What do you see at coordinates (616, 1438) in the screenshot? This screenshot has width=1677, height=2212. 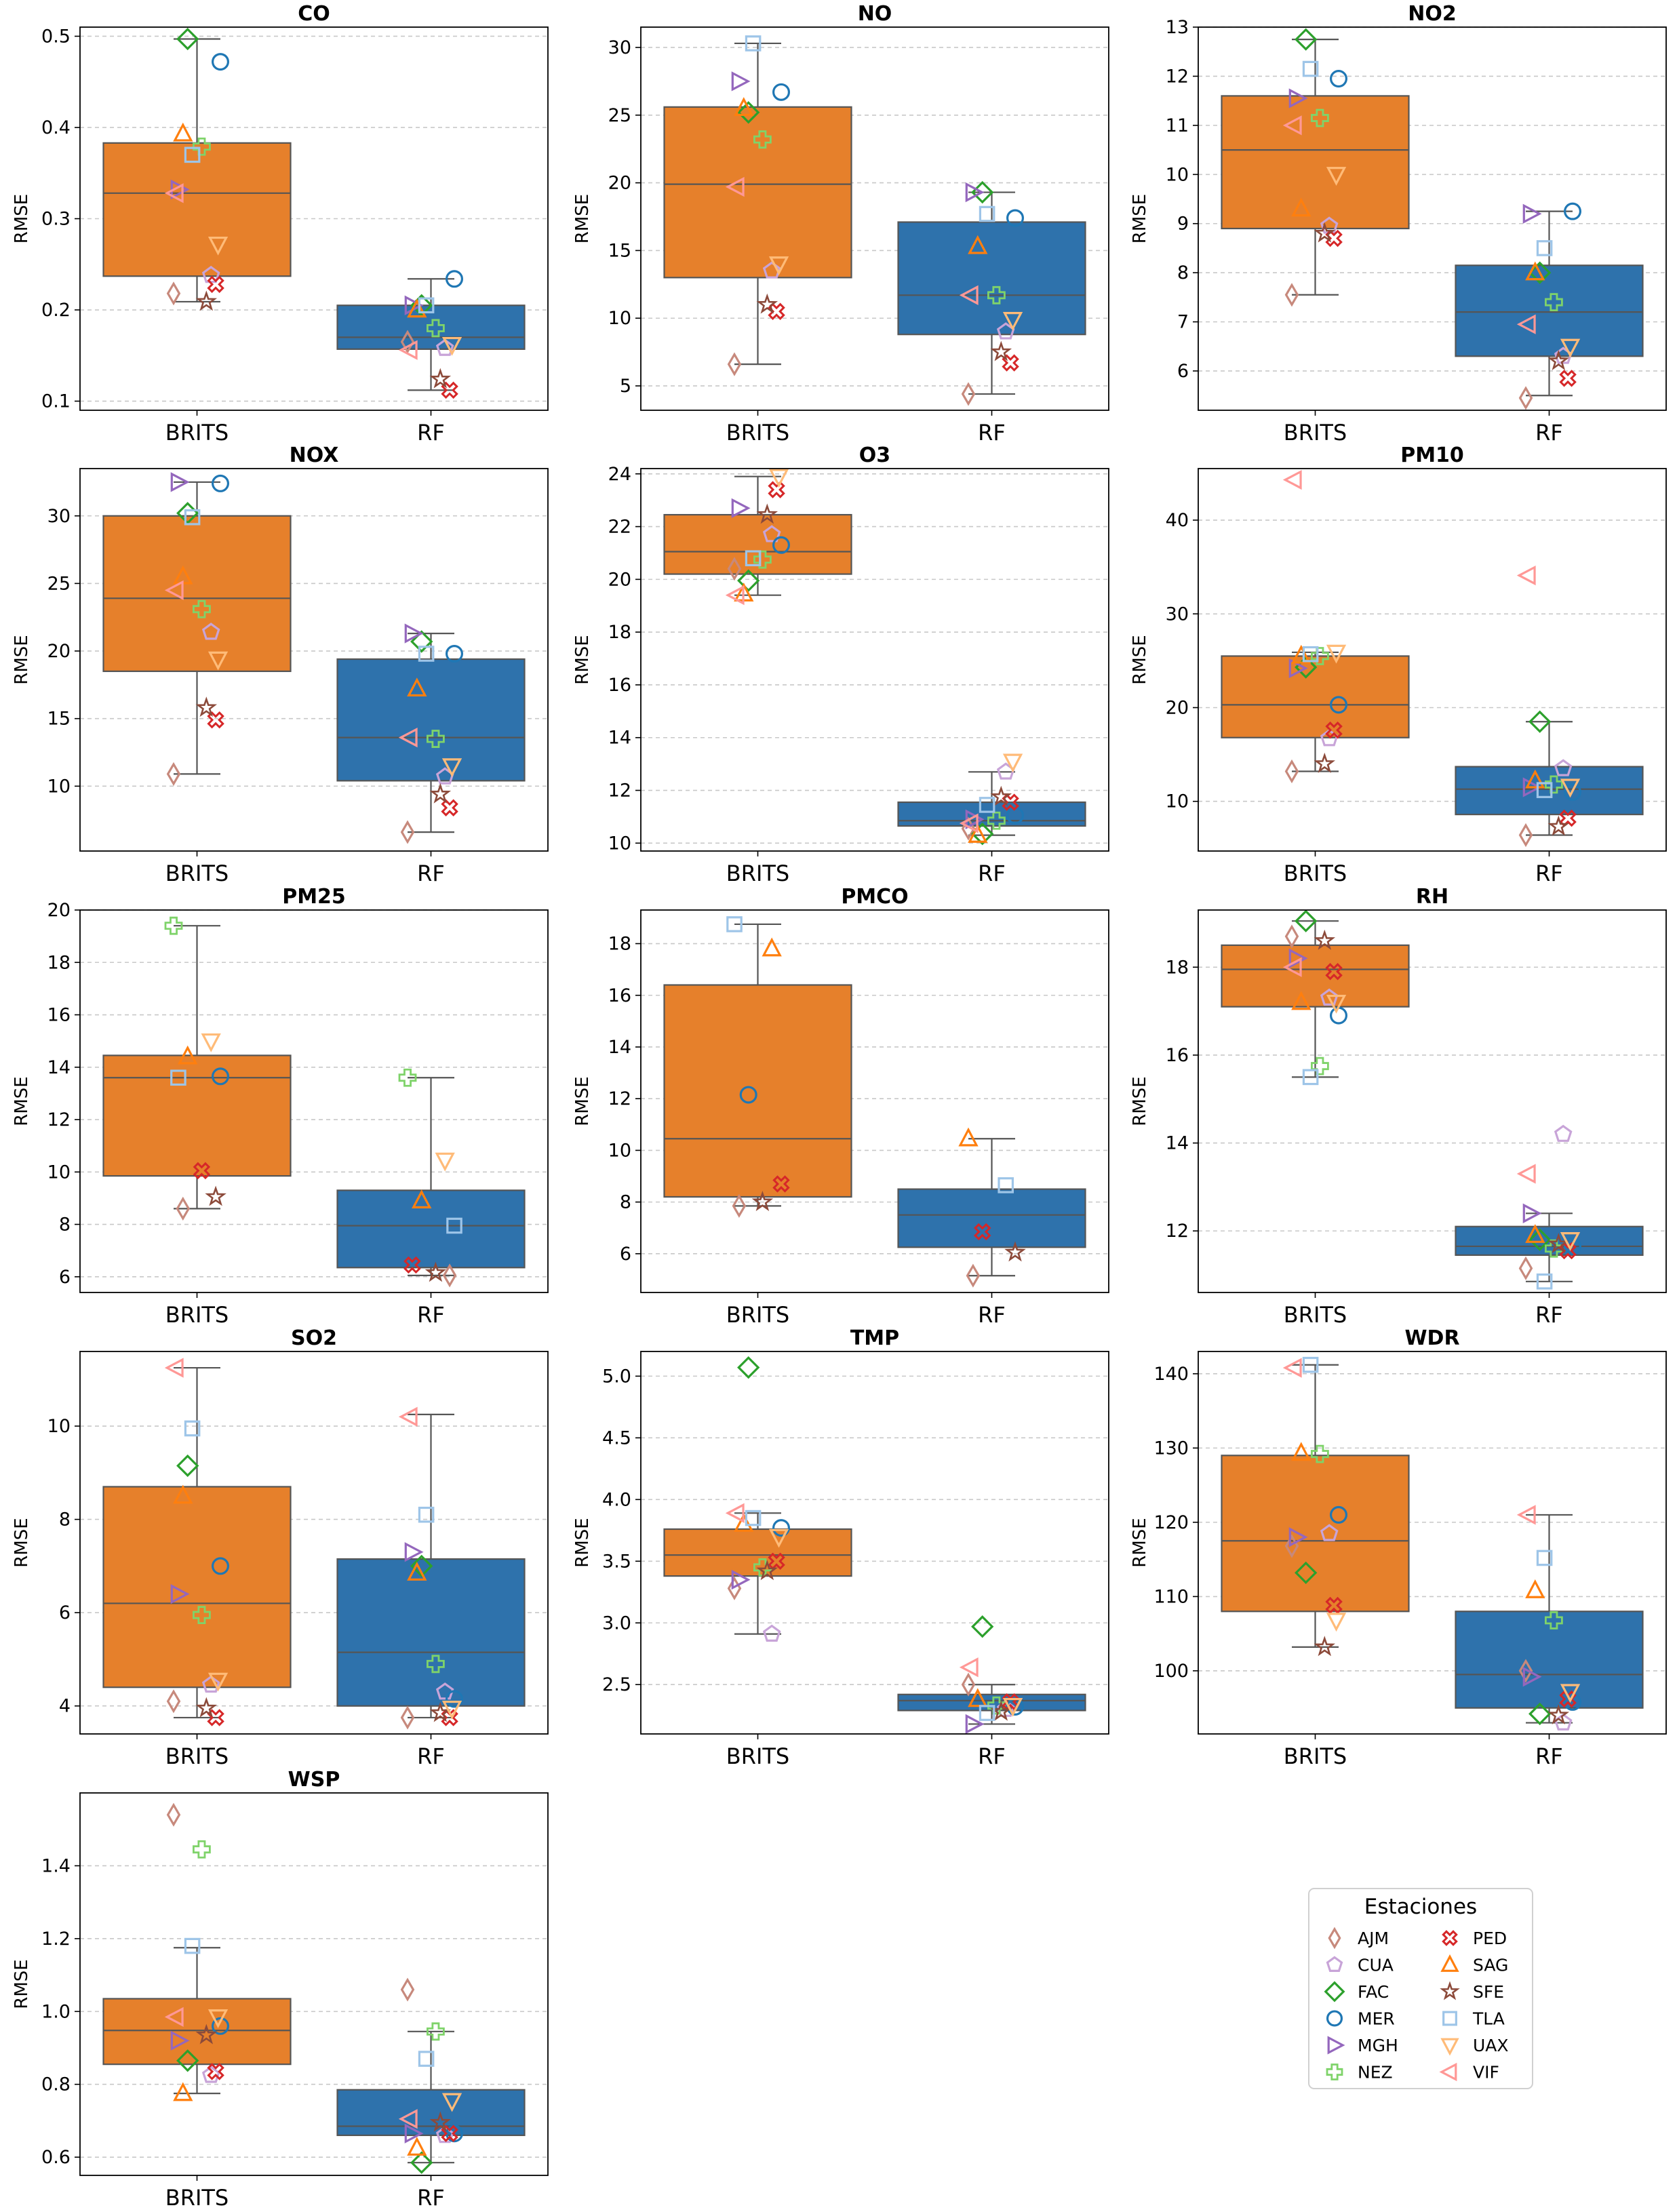 I see `y-tick-label: 4.5` at bounding box center [616, 1438].